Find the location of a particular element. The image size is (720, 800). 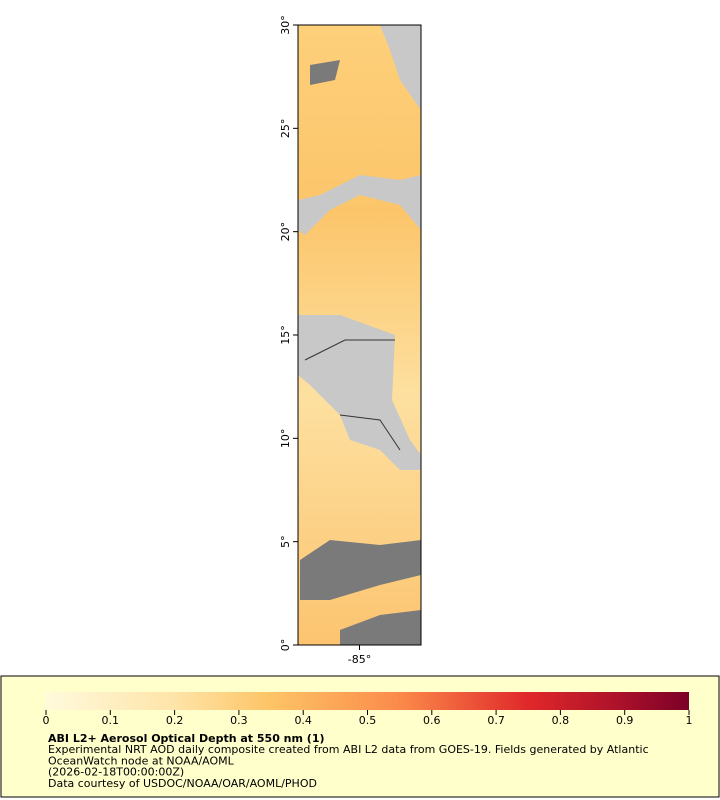

colorbar-tick-label: 0.4 is located at coordinates (303, 720).